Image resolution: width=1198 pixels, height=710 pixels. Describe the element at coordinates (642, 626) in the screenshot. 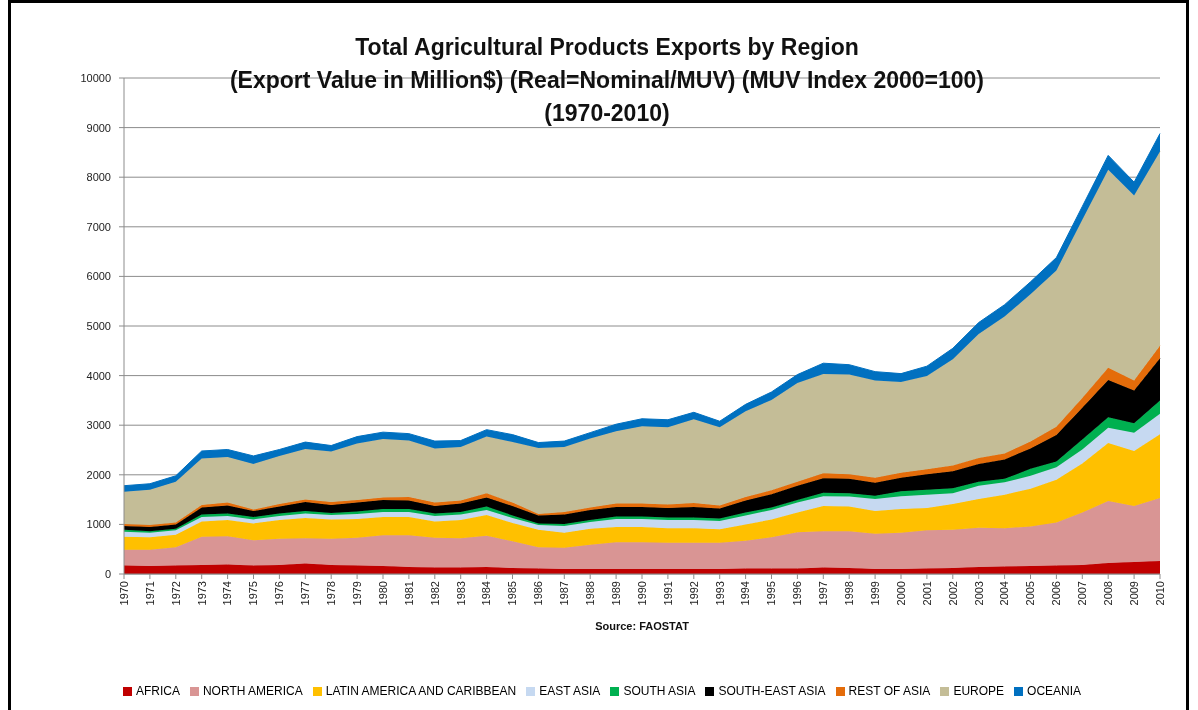

I see `source-note: Source: FAOSTAT` at that location.